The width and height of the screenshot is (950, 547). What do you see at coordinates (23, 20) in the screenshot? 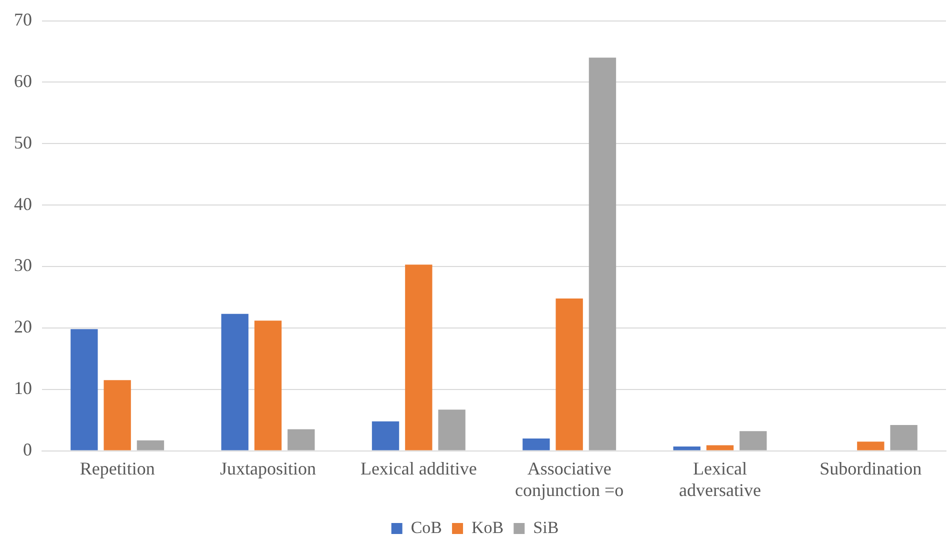
I see `y-tick-label: 70` at bounding box center [23, 20].